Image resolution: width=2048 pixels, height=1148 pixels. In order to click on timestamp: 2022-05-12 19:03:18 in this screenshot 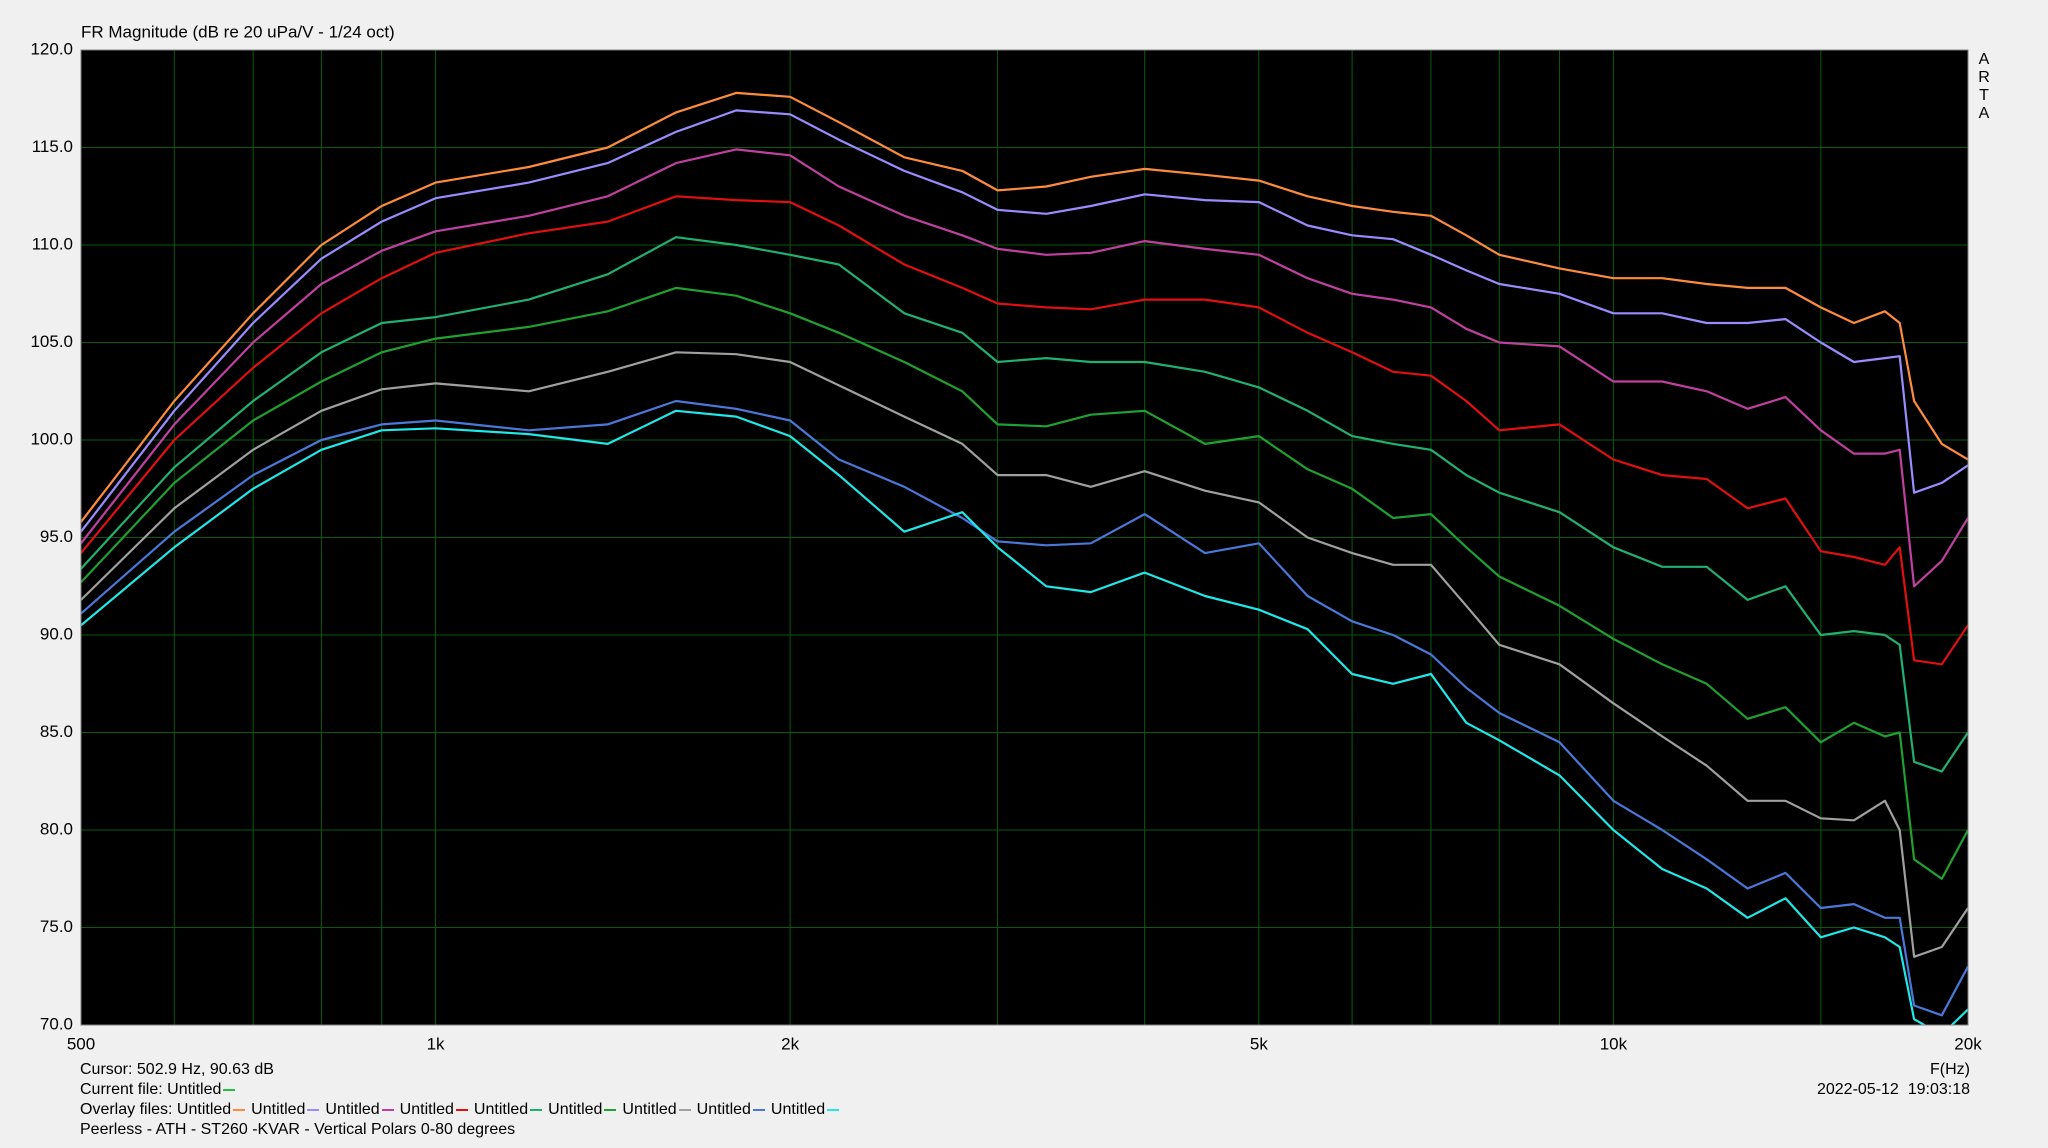, I will do `click(1893, 1089)`.